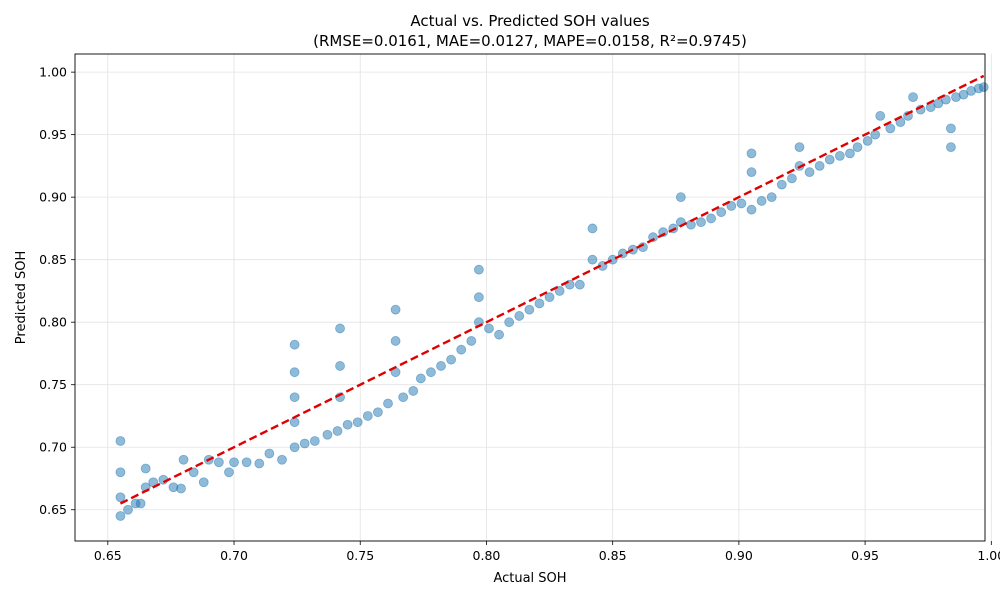  What do you see at coordinates (53, 447) in the screenshot?
I see `y-tick-label: 0.70` at bounding box center [53, 447].